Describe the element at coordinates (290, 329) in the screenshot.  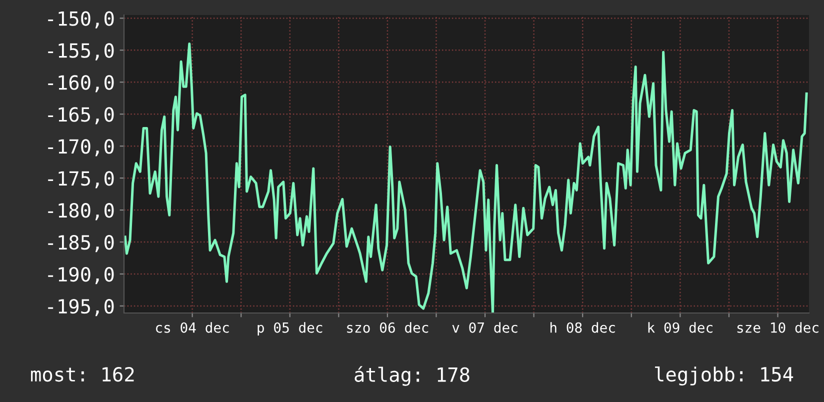
I see `x-tick-label: p 05 dec` at that location.